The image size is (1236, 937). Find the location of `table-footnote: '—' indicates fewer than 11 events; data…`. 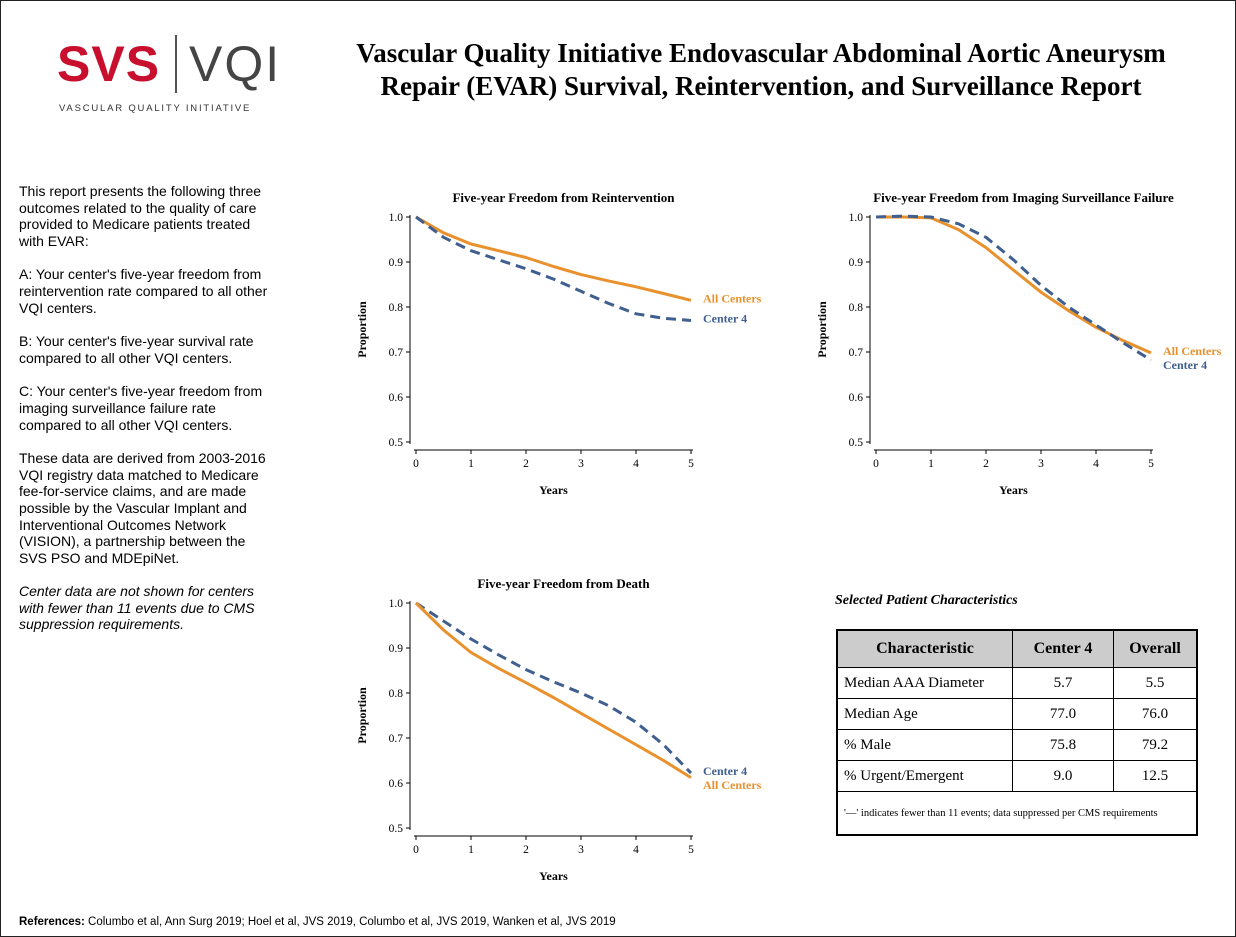

table-footnote: '—' indicates fewer than 11 events; data… is located at coordinates (1017, 813).